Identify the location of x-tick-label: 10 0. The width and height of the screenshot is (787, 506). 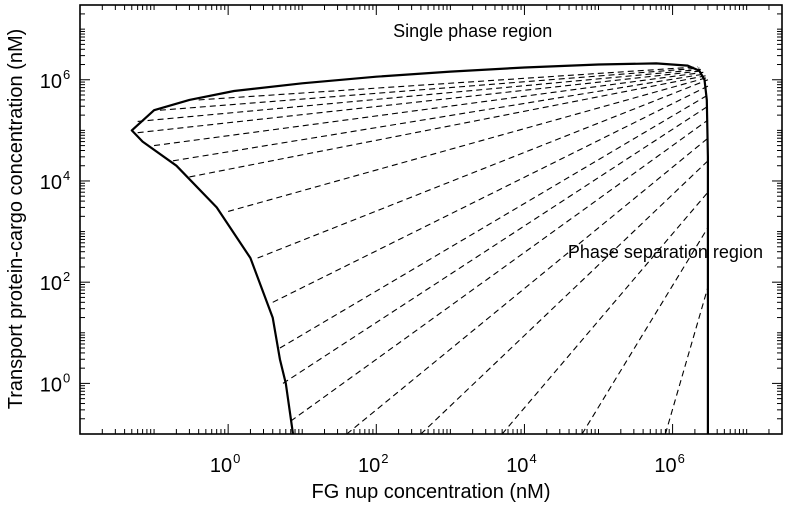
(225, 464).